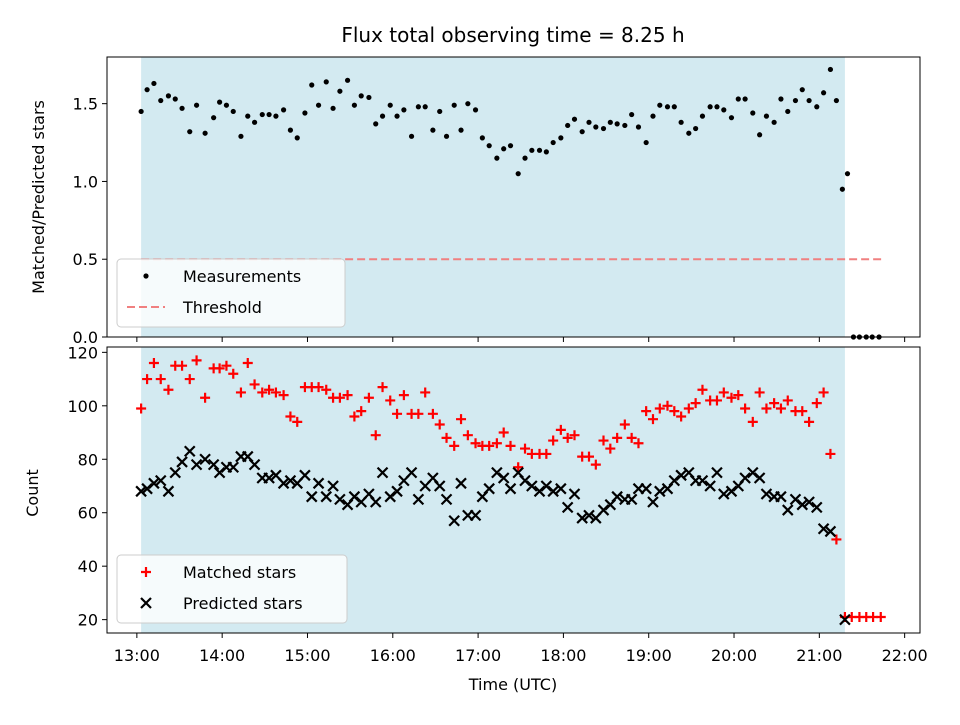 Image resolution: width=960 pixels, height=725 pixels. What do you see at coordinates (222, 307) in the screenshot?
I see `legend-entry-label: Threshold` at bounding box center [222, 307].